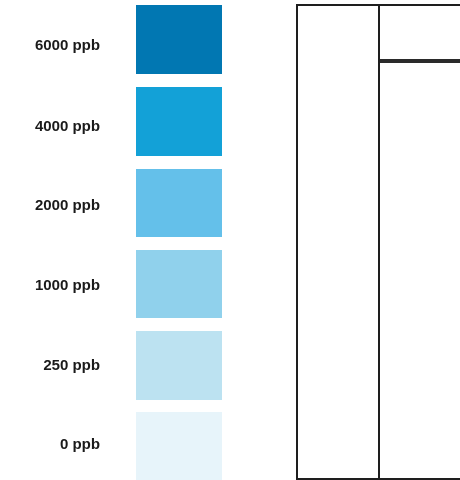 The width and height of the screenshot is (460, 480). What do you see at coordinates (80, 444) in the screenshot?
I see `legend-label-0: 0 ppb` at bounding box center [80, 444].